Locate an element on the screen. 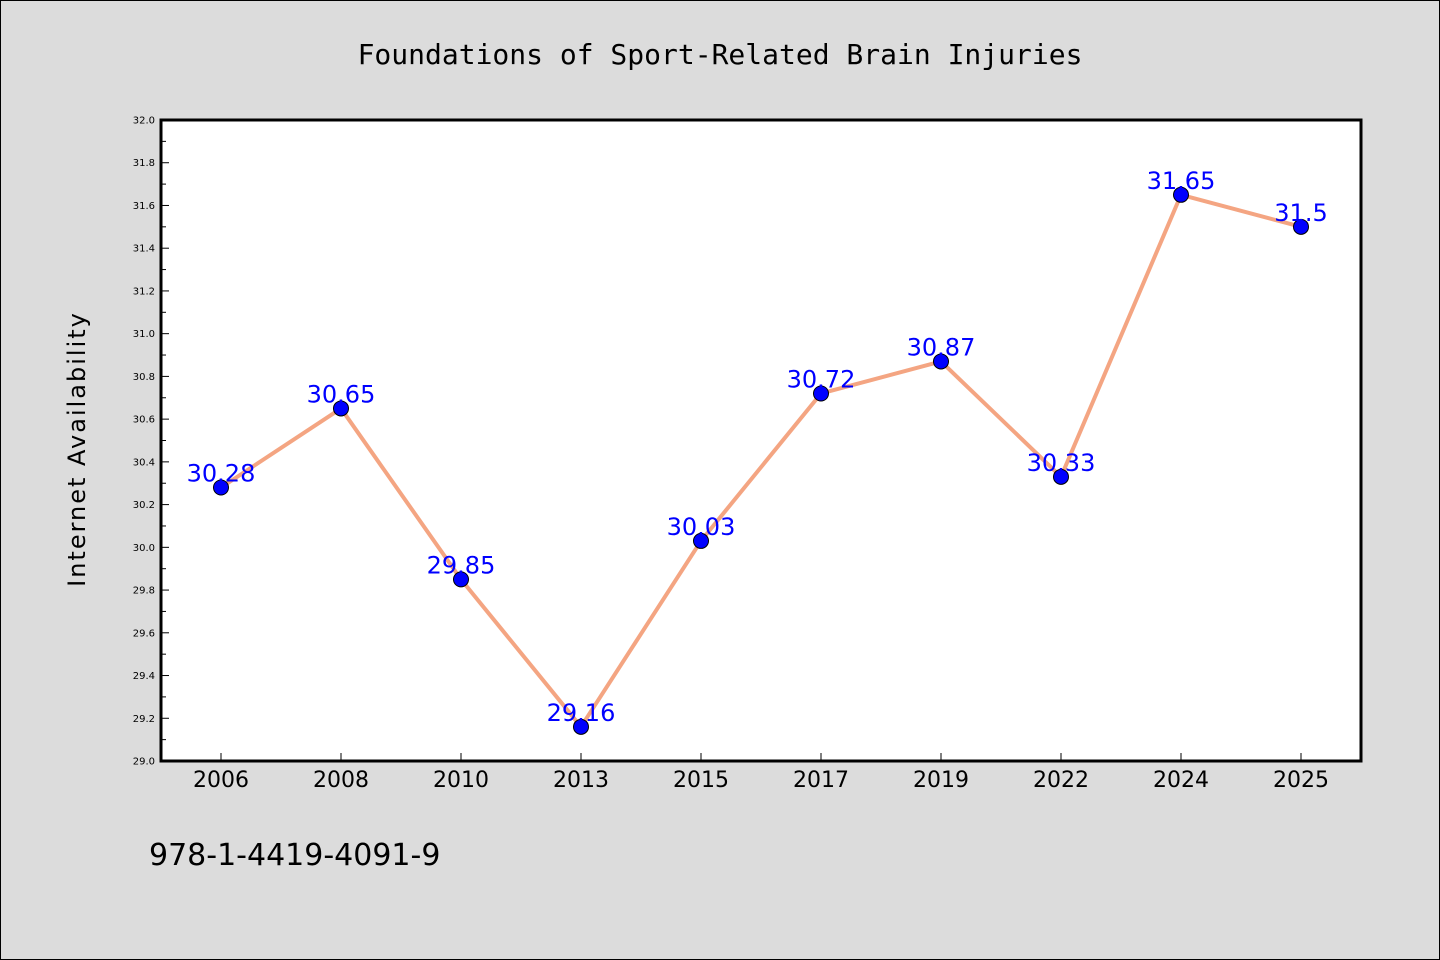 The width and height of the screenshot is (1440, 960). y-tick-label: 31.8 is located at coordinates (144, 163).